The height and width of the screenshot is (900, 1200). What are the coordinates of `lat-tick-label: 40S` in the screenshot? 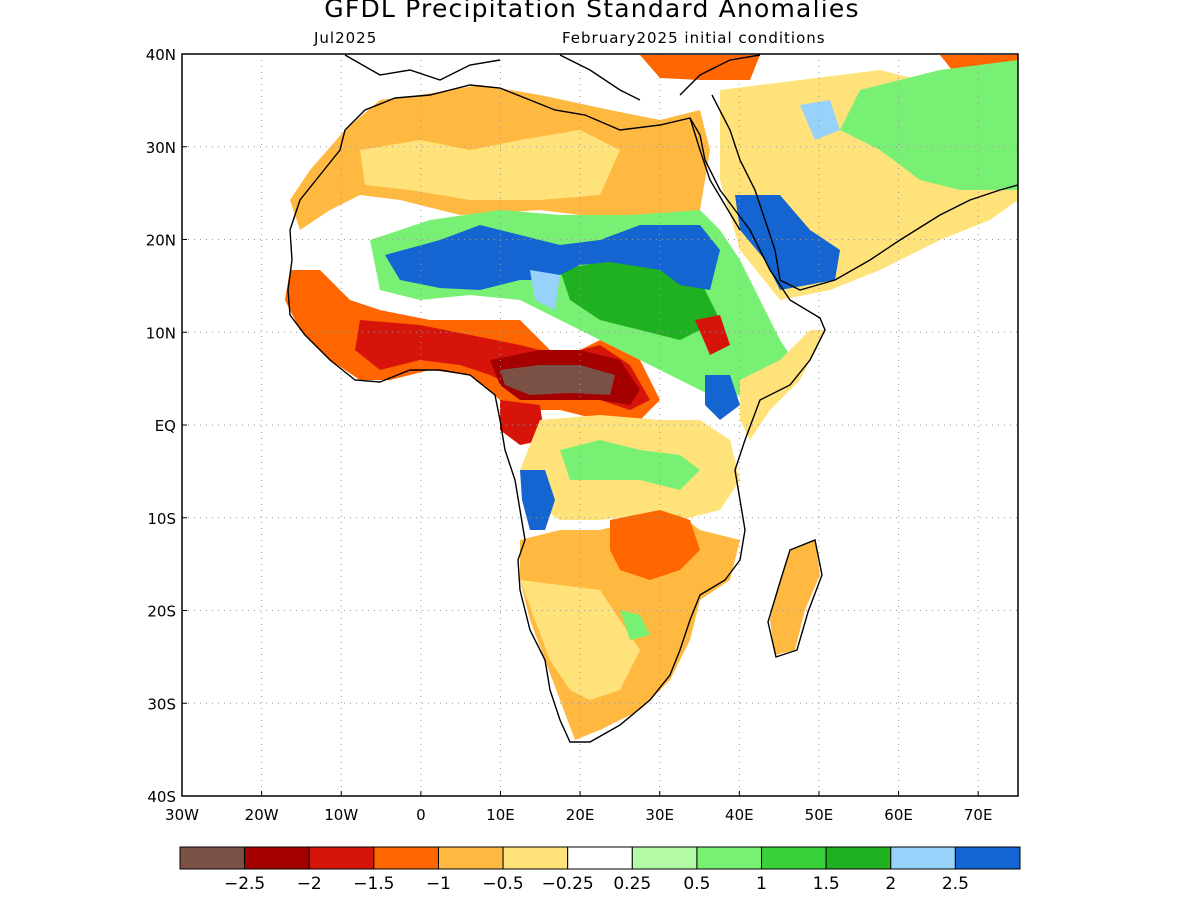 It's located at (161, 797).